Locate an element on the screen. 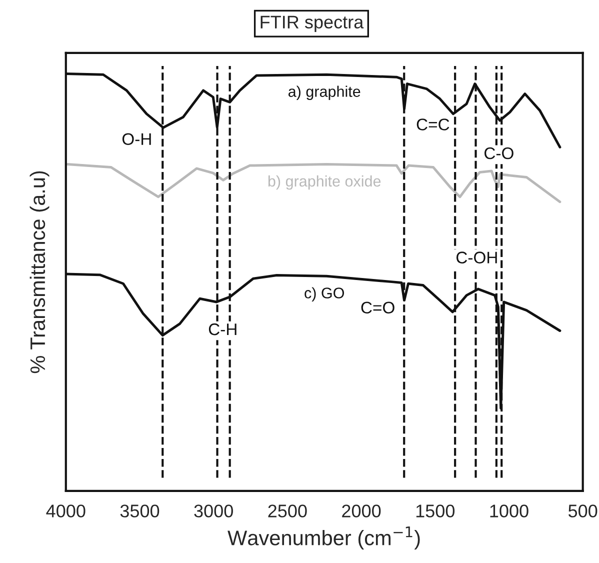 This screenshot has width=599, height=563. annotation: C-OH is located at coordinates (476, 258).